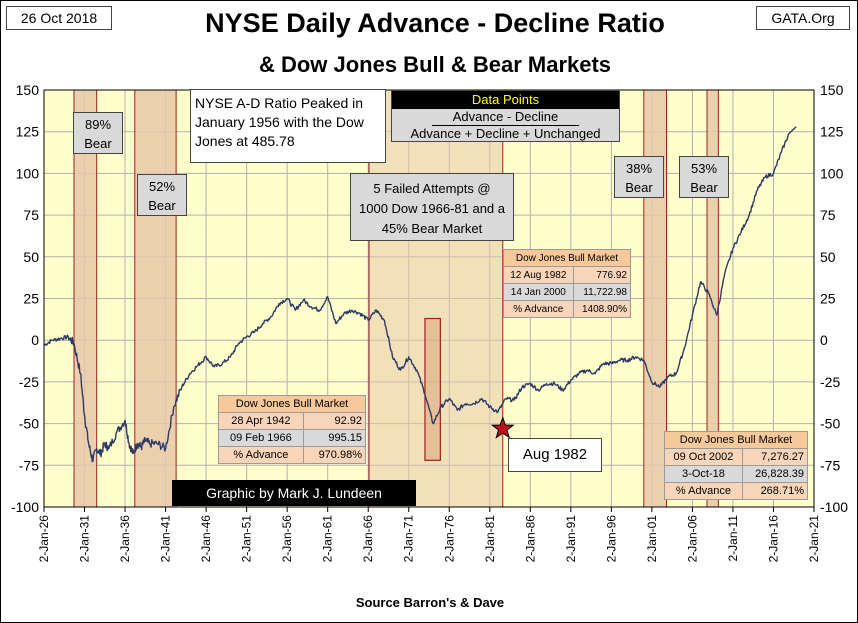  I want to click on y-tick-label-right: 0, so click(824, 340).